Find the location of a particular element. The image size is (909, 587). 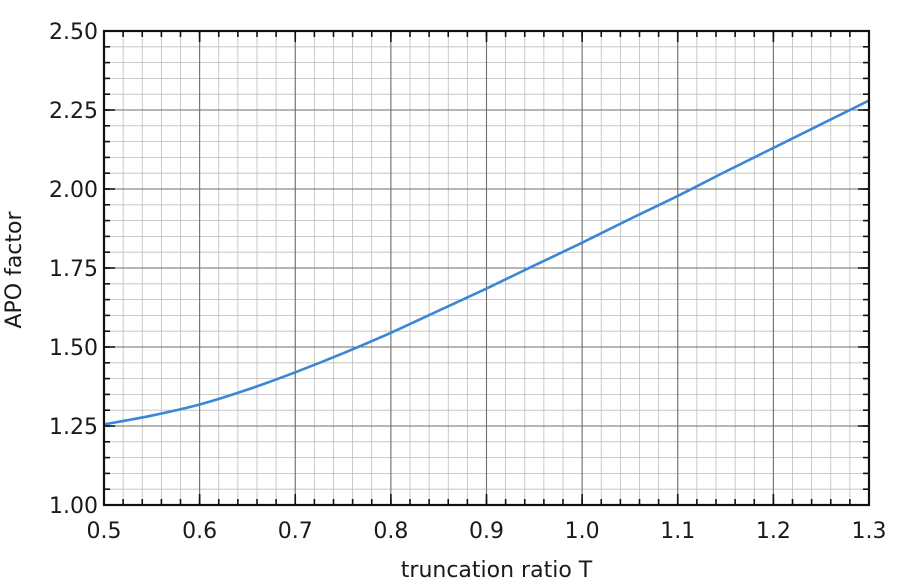

x-tick-labels: 0.5 0.6 0.7 0.8 0.9 1.0 1.1 1.2 1.3 is located at coordinates (487, 531).